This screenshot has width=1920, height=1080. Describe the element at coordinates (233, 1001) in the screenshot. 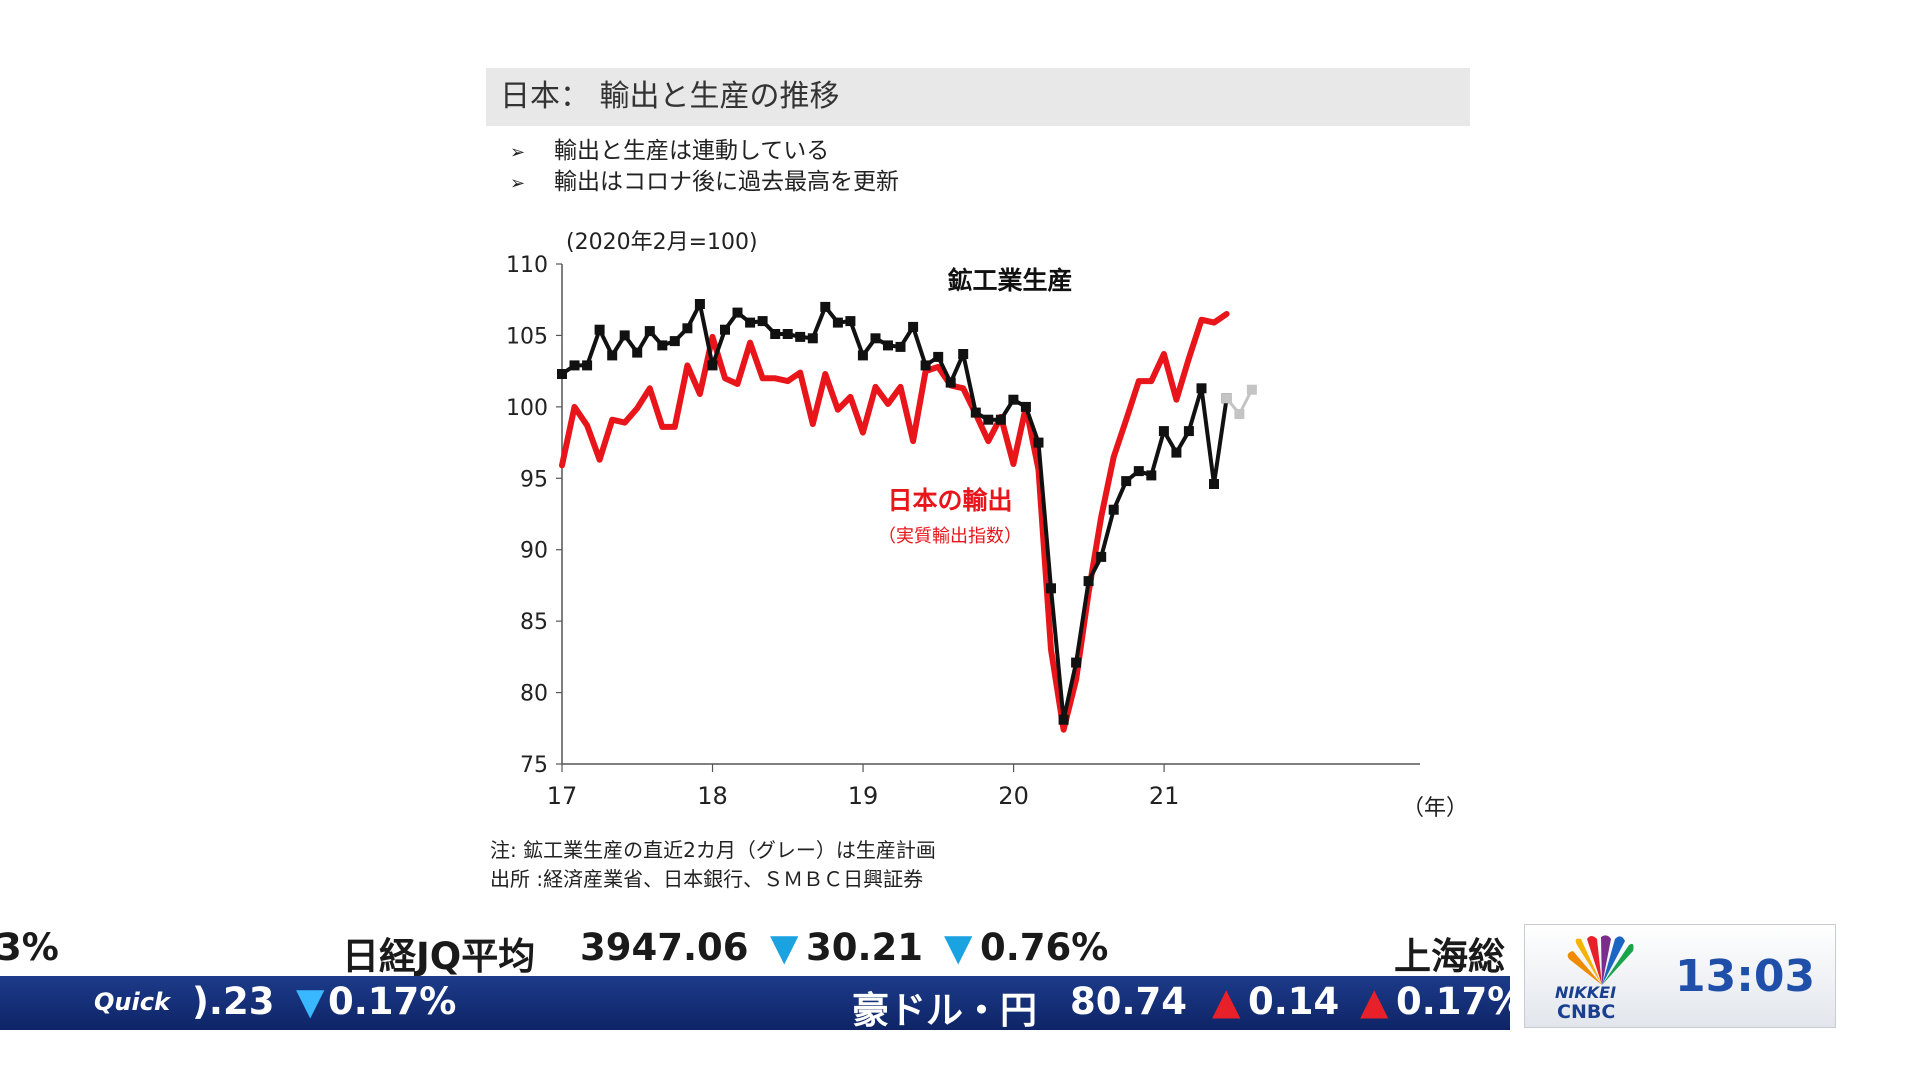

I see `ticker-fragment-value: ).23` at that location.